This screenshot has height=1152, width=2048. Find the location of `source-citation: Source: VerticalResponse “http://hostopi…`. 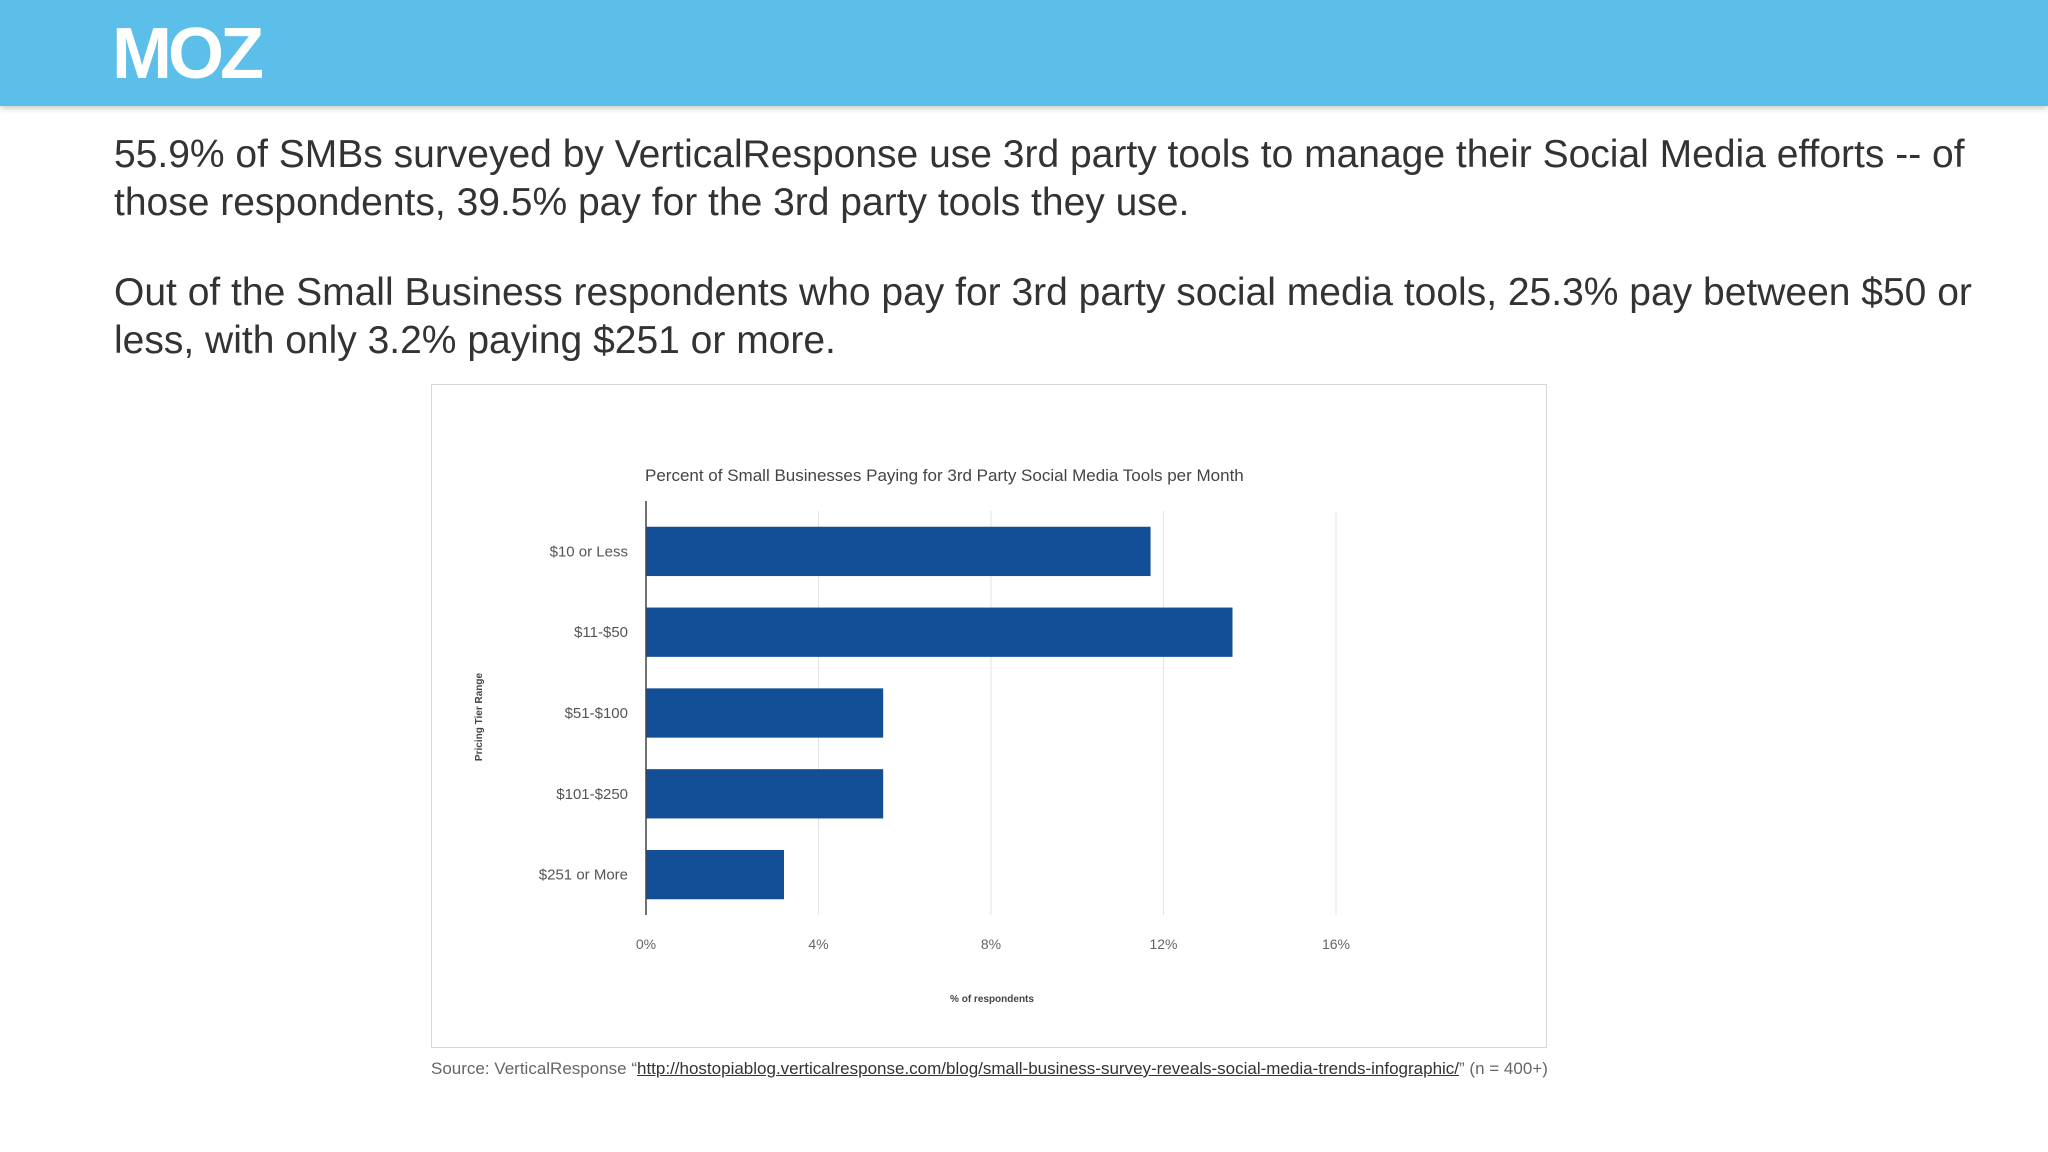

source-citation: Source: VerticalResponse “http://hostopi… is located at coordinates (1231, 1069).